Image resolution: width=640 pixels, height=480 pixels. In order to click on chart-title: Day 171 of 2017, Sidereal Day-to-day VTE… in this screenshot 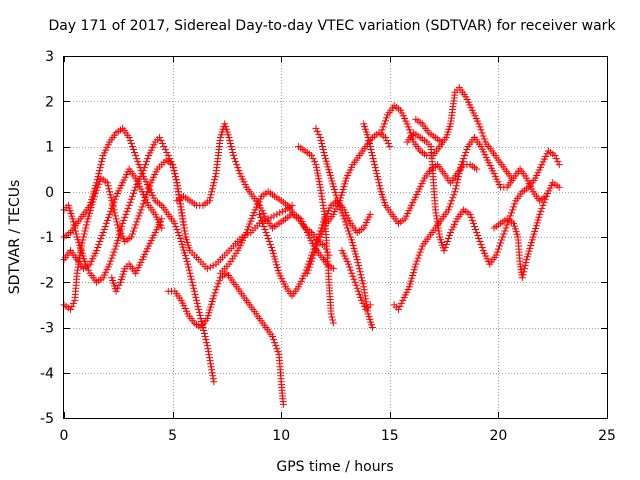, I will do `click(332, 26)`.